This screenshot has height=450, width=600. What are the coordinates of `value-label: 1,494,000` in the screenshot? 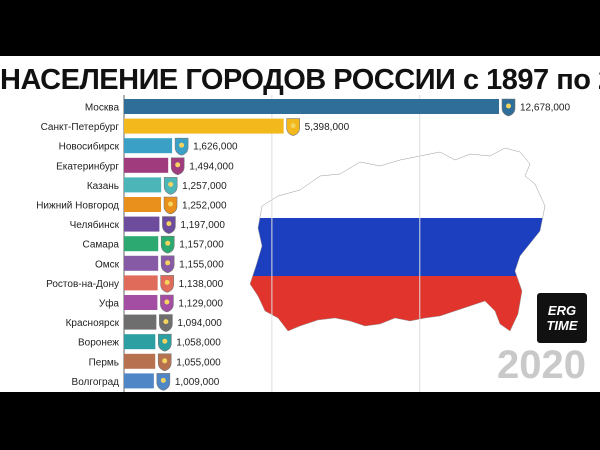 It's located at (211, 166).